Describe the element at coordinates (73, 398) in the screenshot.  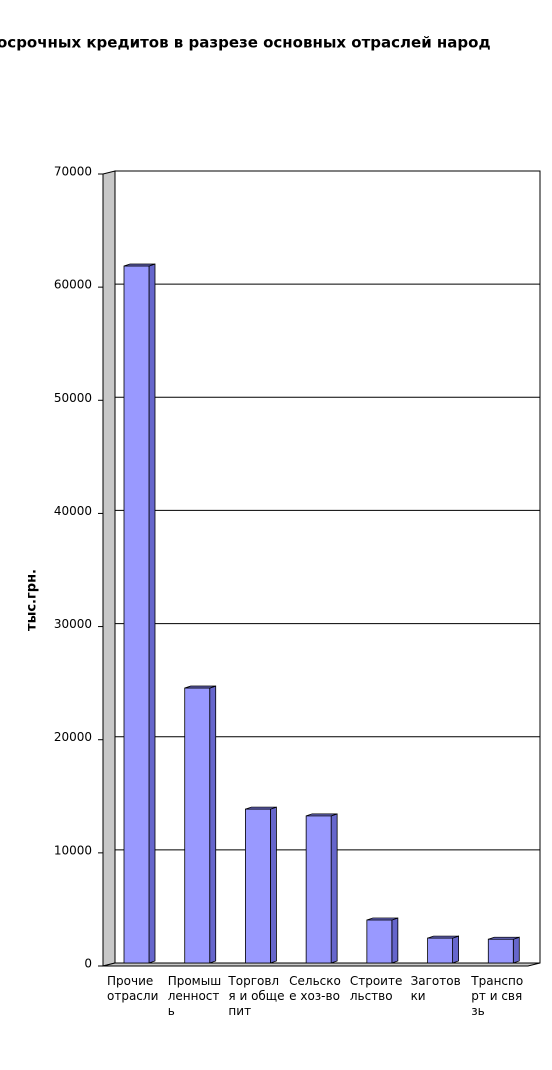
I see `y-tick-label: 50000` at that location.